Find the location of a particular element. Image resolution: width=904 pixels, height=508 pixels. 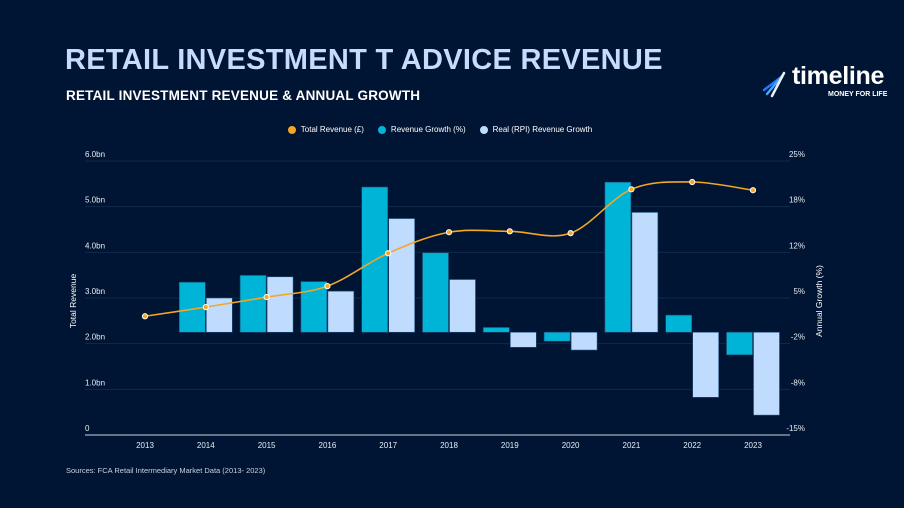

x-tick-label: 2019 is located at coordinates (510, 445).